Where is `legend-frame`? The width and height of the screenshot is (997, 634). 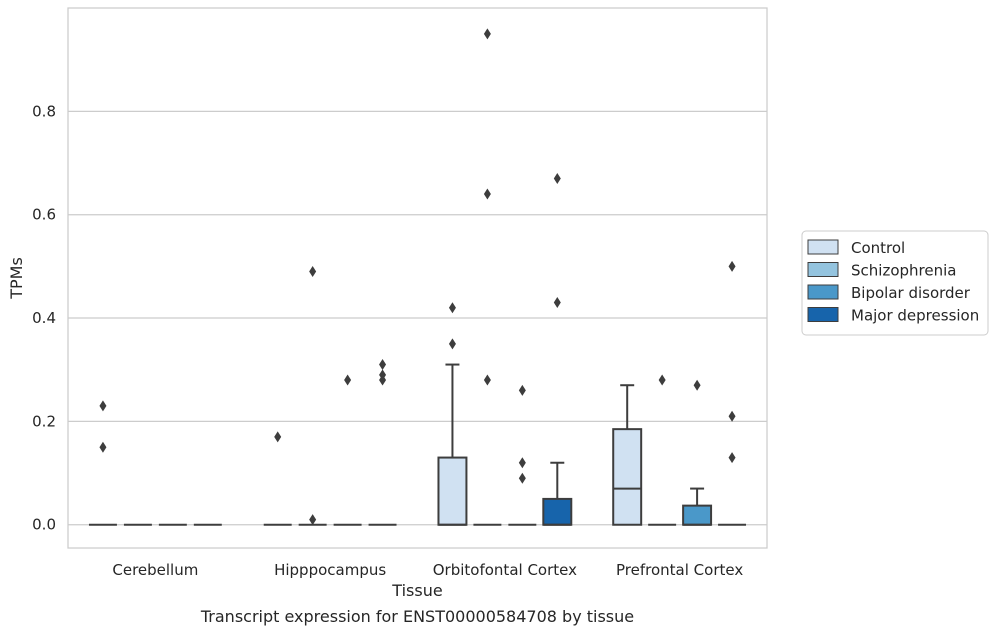 legend-frame is located at coordinates (895, 283).